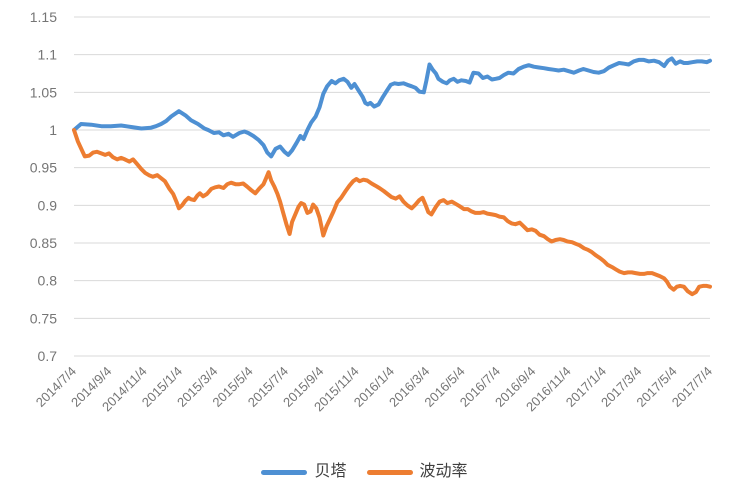  I want to click on legend: 贝塔 波动率, so click(364, 472).